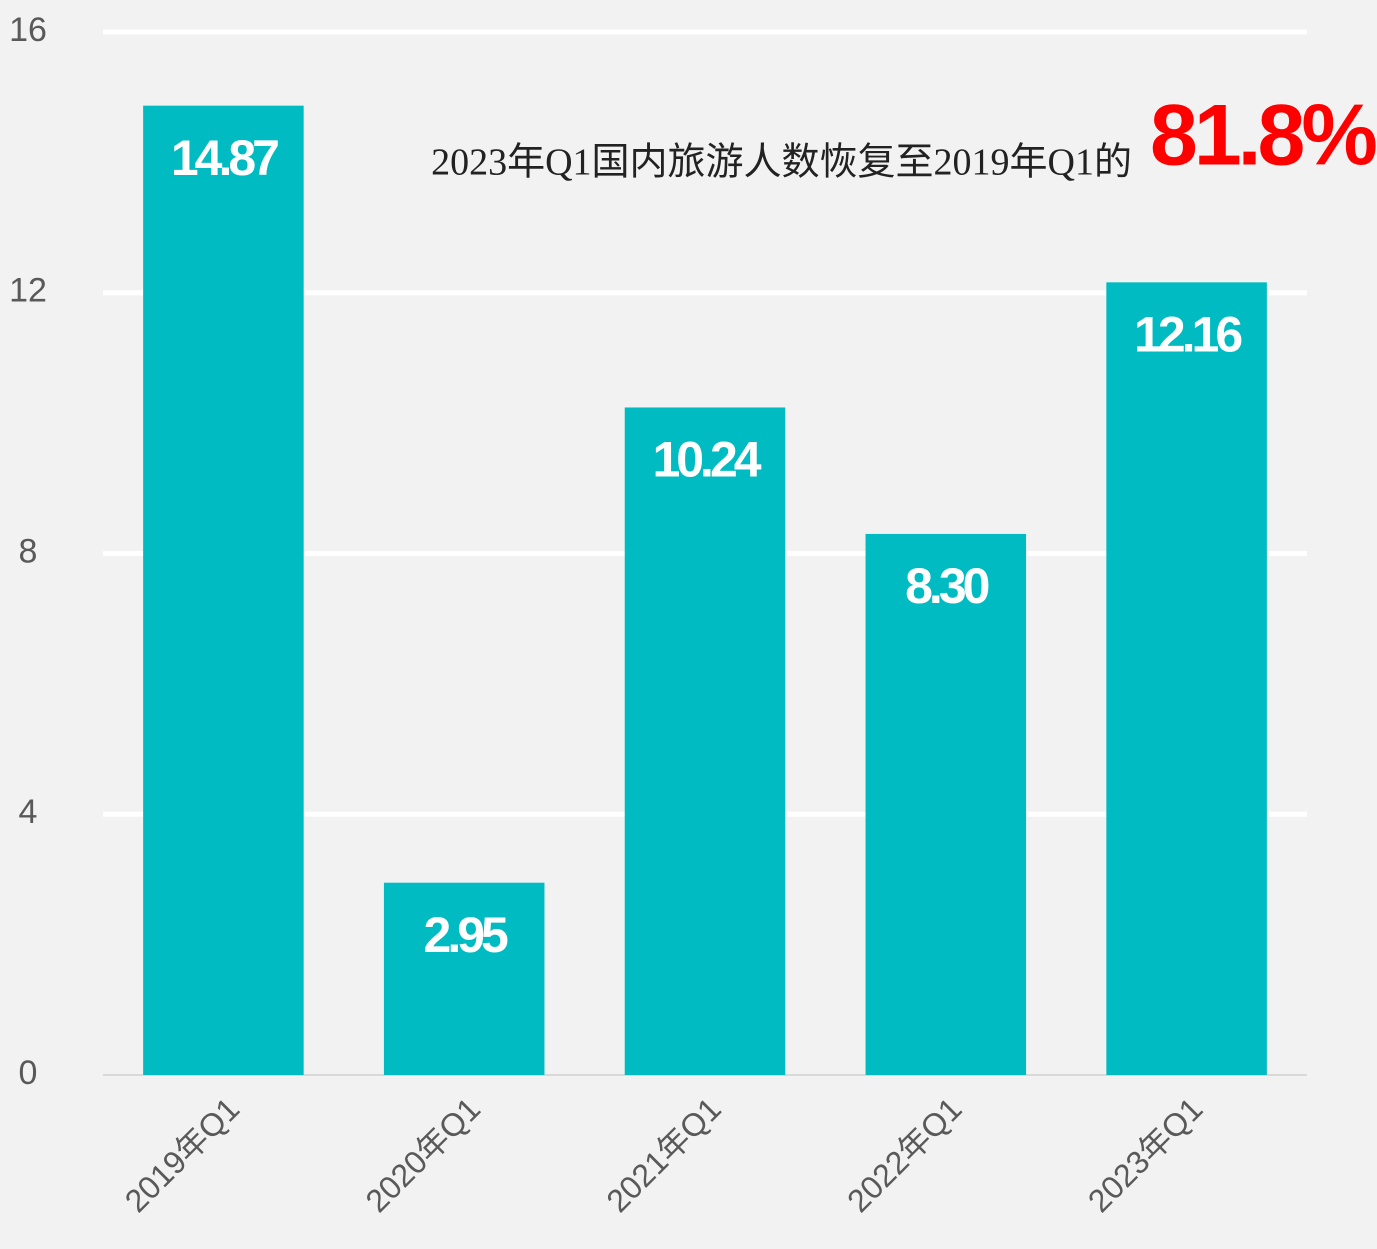 The image size is (1377, 1249). What do you see at coordinates (28, 291) in the screenshot?
I see `y-tick-label: 12` at bounding box center [28, 291].